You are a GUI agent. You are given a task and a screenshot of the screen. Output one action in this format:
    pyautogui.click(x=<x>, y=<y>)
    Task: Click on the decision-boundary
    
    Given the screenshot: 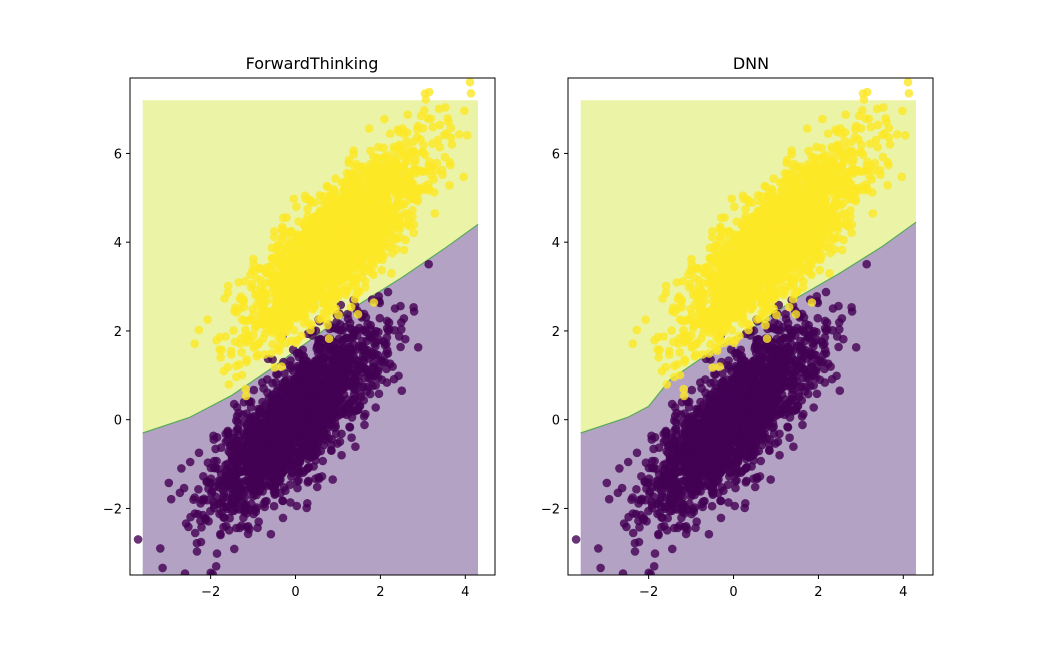 What is the action you would take?
    pyautogui.click(x=310, y=328)
    